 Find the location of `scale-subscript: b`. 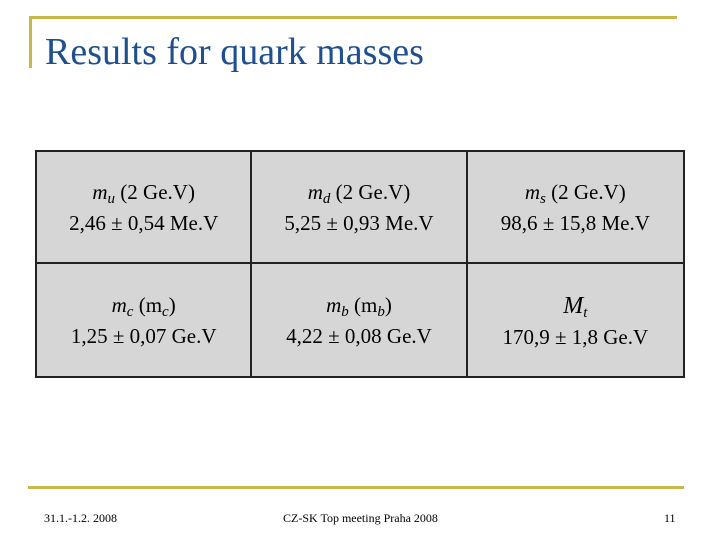

scale-subscript: b is located at coordinates (381, 312).